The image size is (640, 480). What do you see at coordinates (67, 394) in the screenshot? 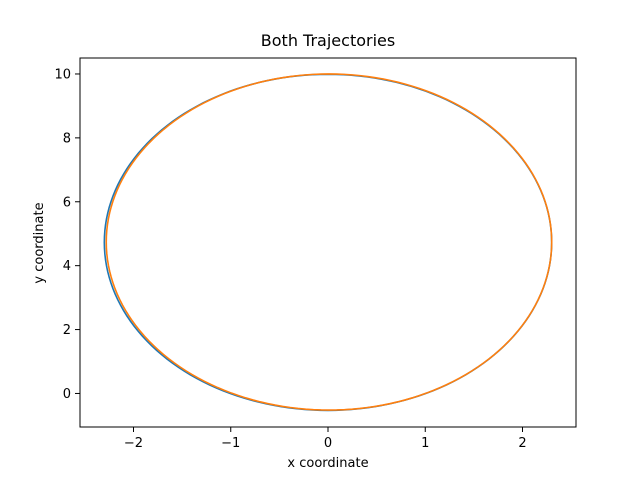
I see `y-tick-label: 0` at bounding box center [67, 394].